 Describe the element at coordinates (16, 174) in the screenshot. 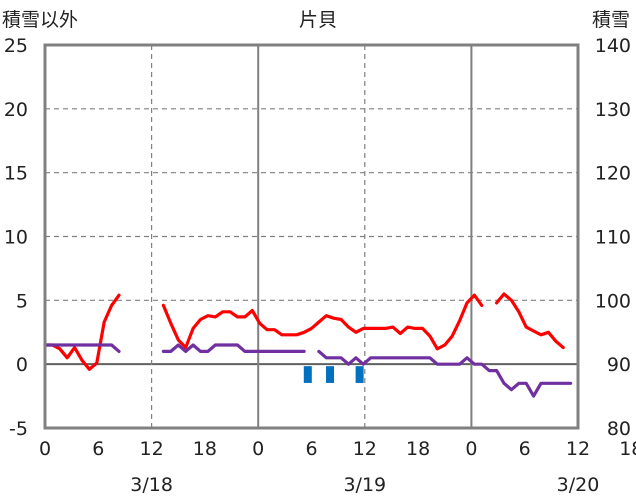

I see `left-tick-label: 15` at that location.